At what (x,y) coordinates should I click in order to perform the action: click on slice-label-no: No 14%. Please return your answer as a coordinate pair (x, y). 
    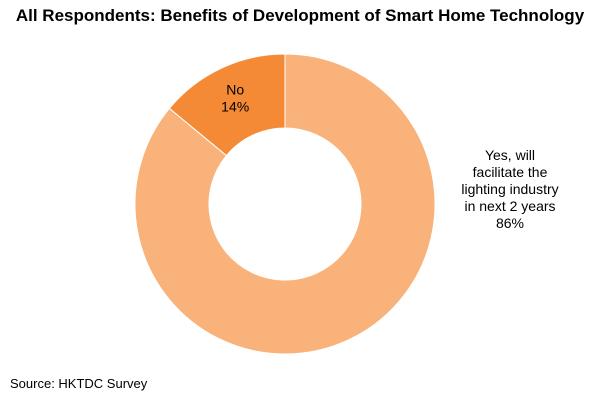
    Looking at the image, I should click on (235, 98).